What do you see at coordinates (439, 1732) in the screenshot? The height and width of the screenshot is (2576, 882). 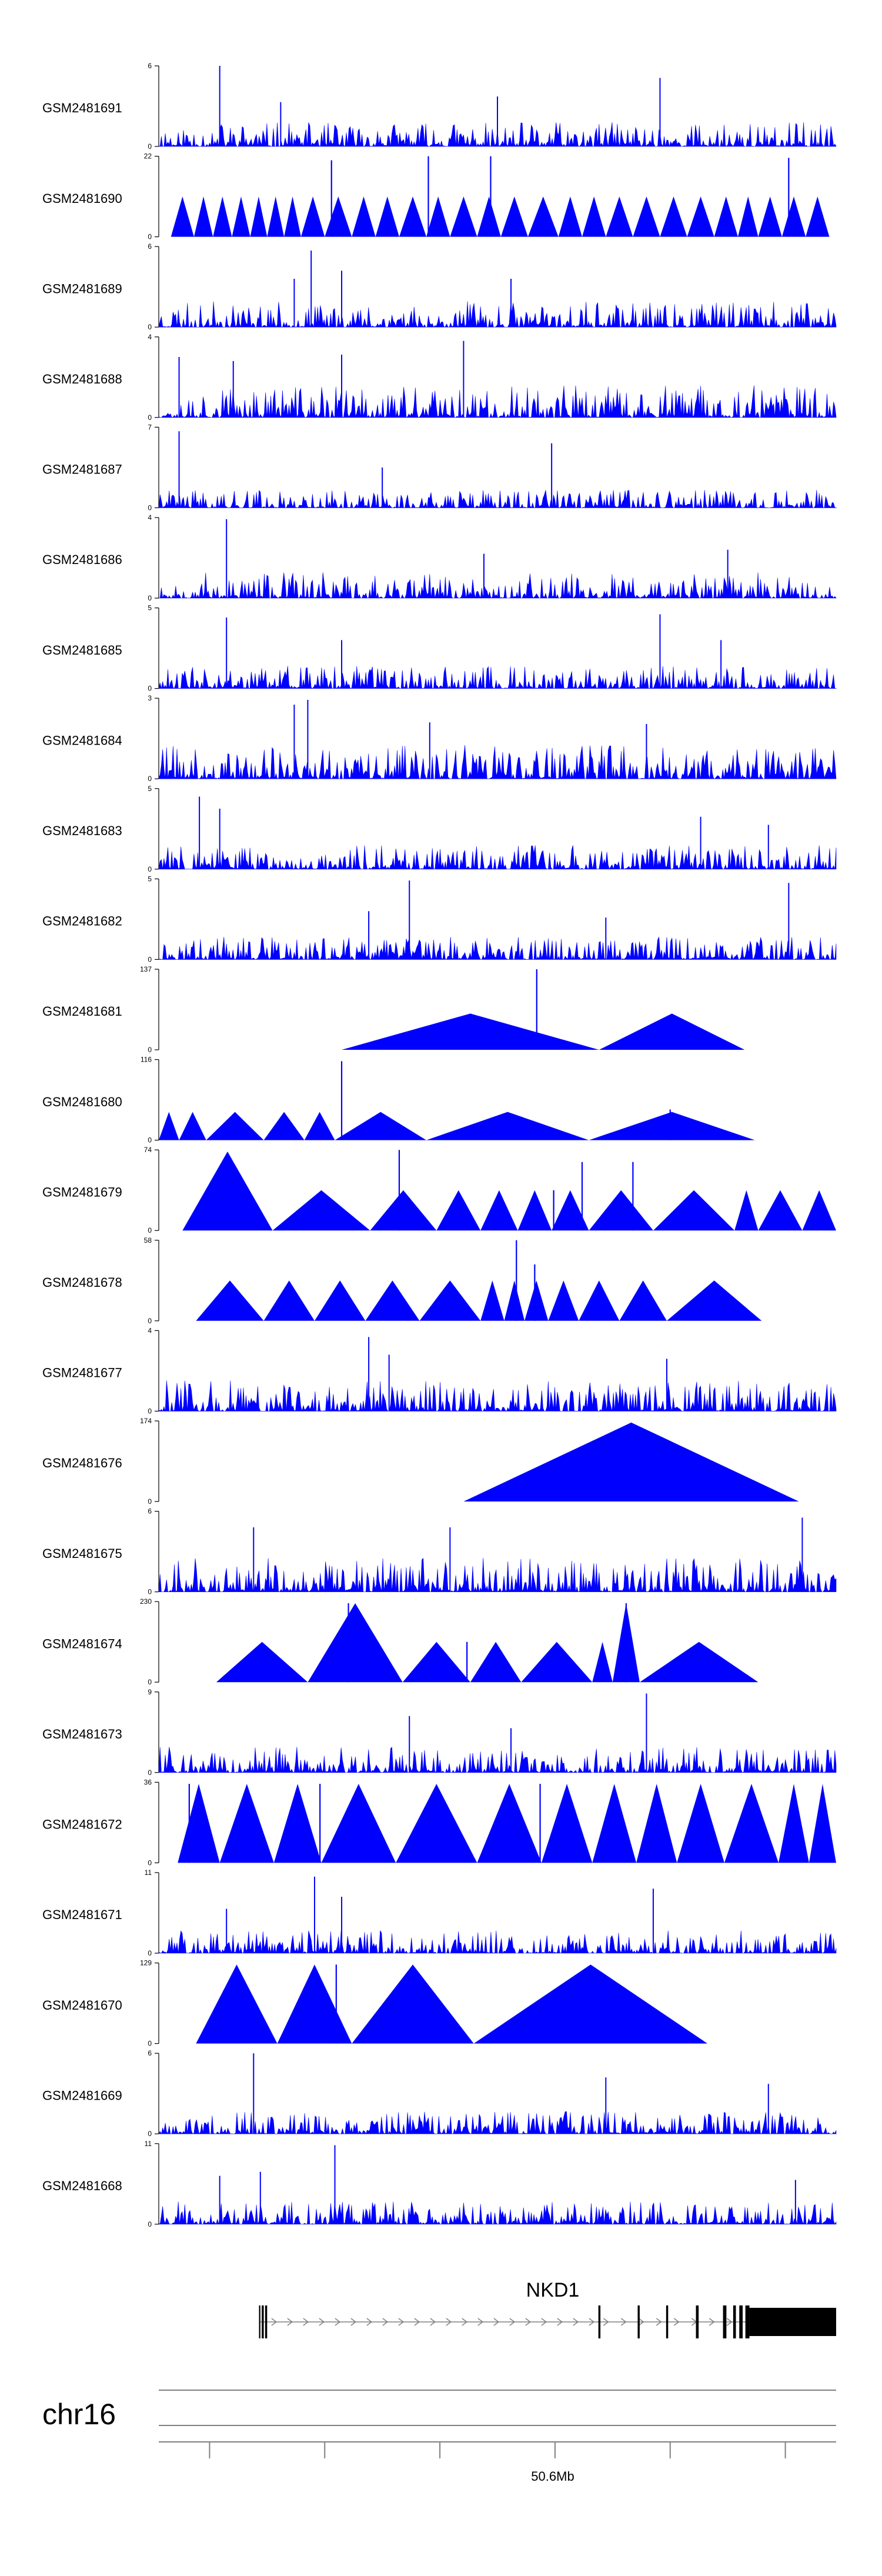 I see `data-track: GSM2481673 9 0` at bounding box center [439, 1732].